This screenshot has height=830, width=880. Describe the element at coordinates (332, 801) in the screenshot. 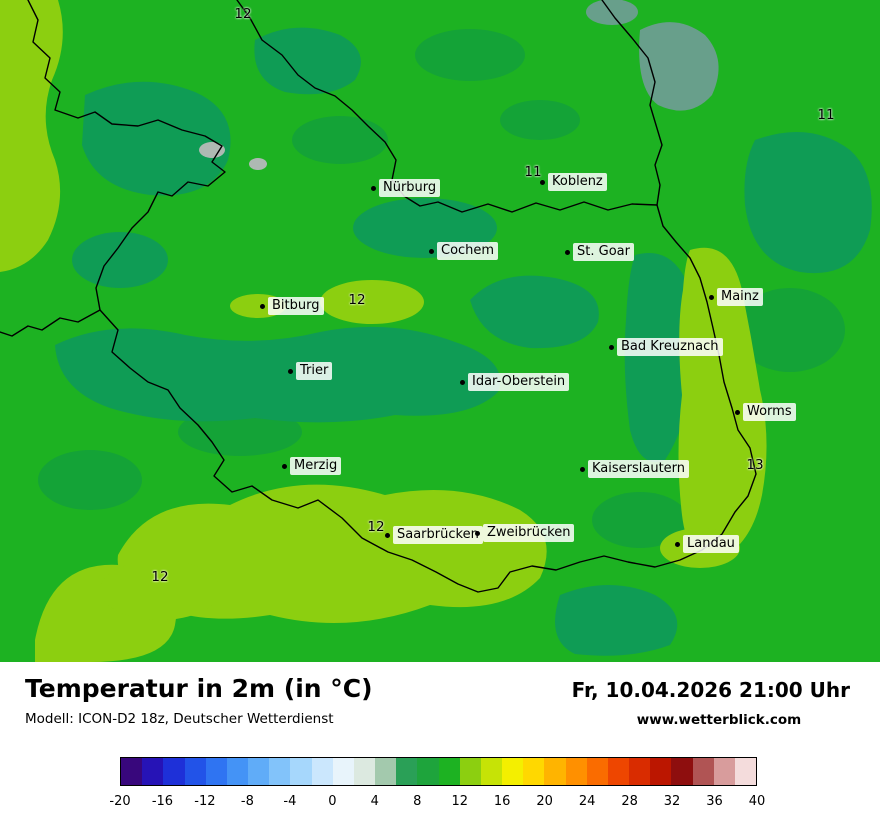

I see `colorbar-tick: 0` at that location.